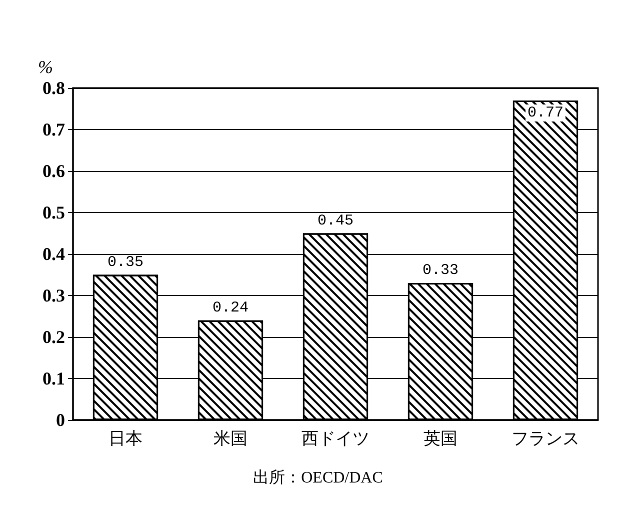  I want to click on y-tick-label: 0.6, so click(53, 171).